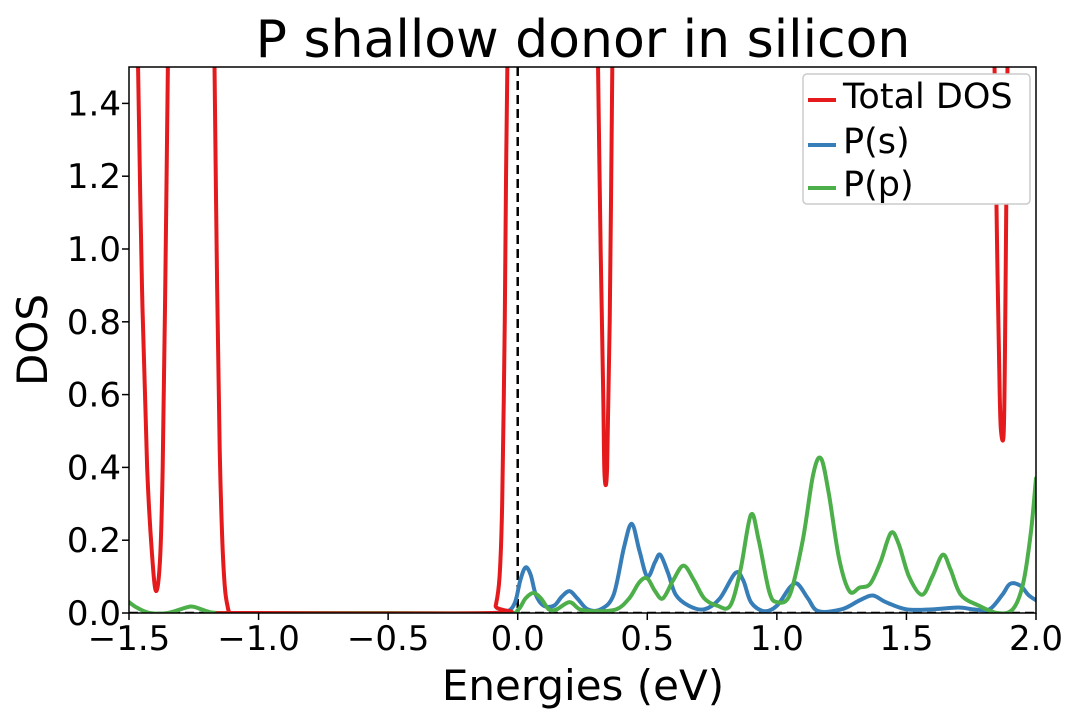 This screenshot has width=1080, height=720. I want to click on y-tick-label: 0.6, so click(94, 396).